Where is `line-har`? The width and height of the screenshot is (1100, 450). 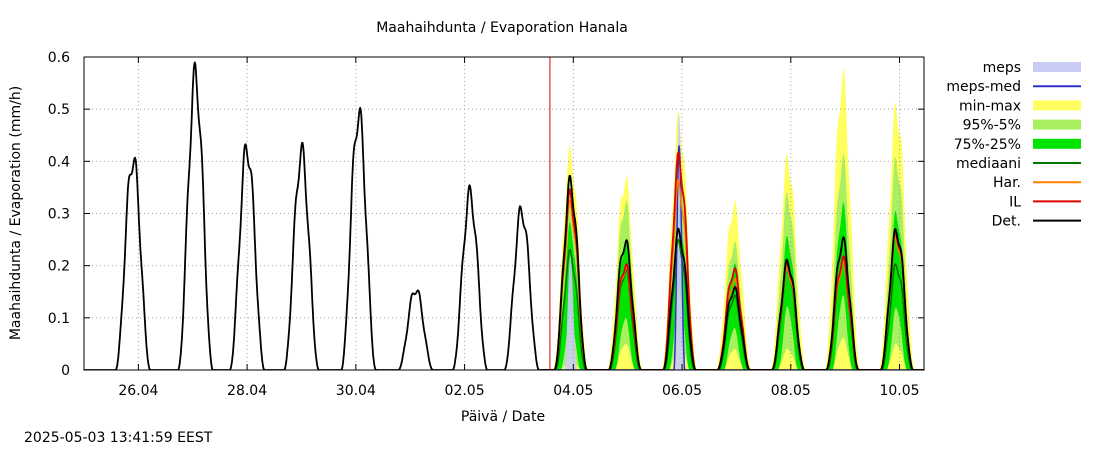
line-har is located at coordinates (732, 274).